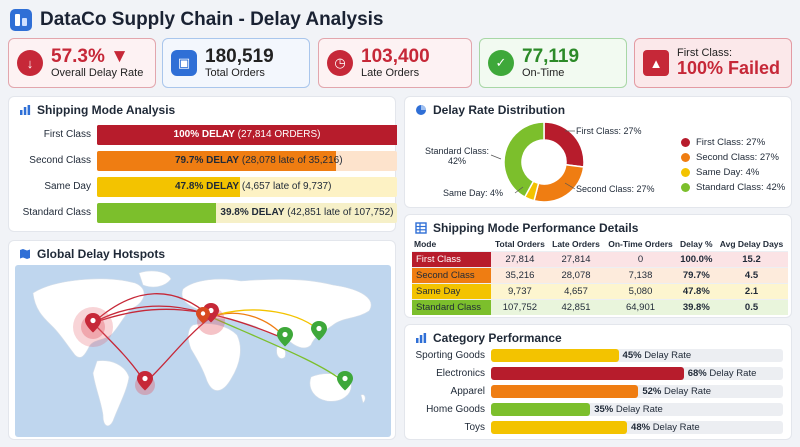 This screenshot has width=800, height=447. I want to click on shipping-row: First Class 100% DELAY (27,814 ORDERS), so click(203, 135).